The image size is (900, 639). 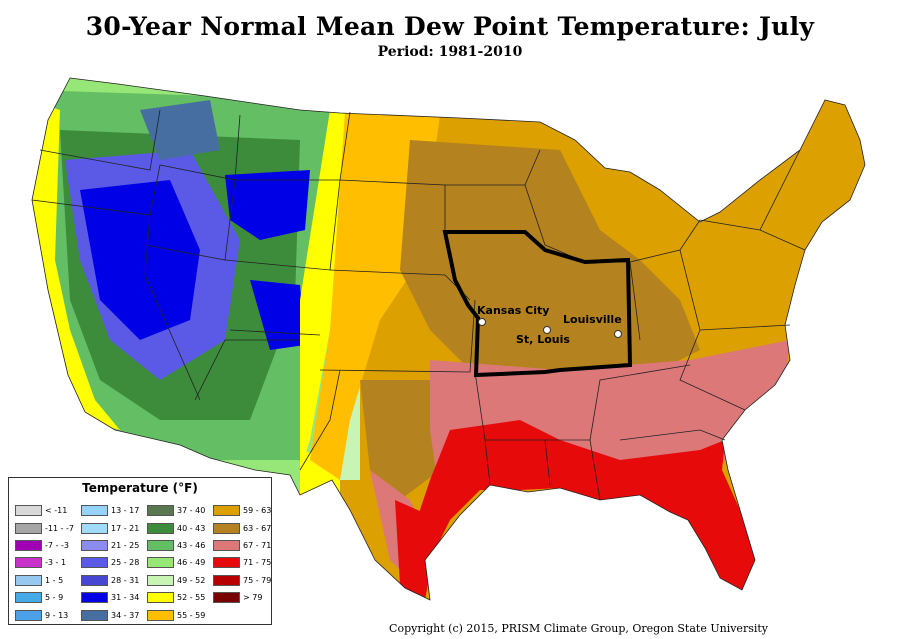 I want to click on legend-label: 75 - 79, so click(x=257, y=580).